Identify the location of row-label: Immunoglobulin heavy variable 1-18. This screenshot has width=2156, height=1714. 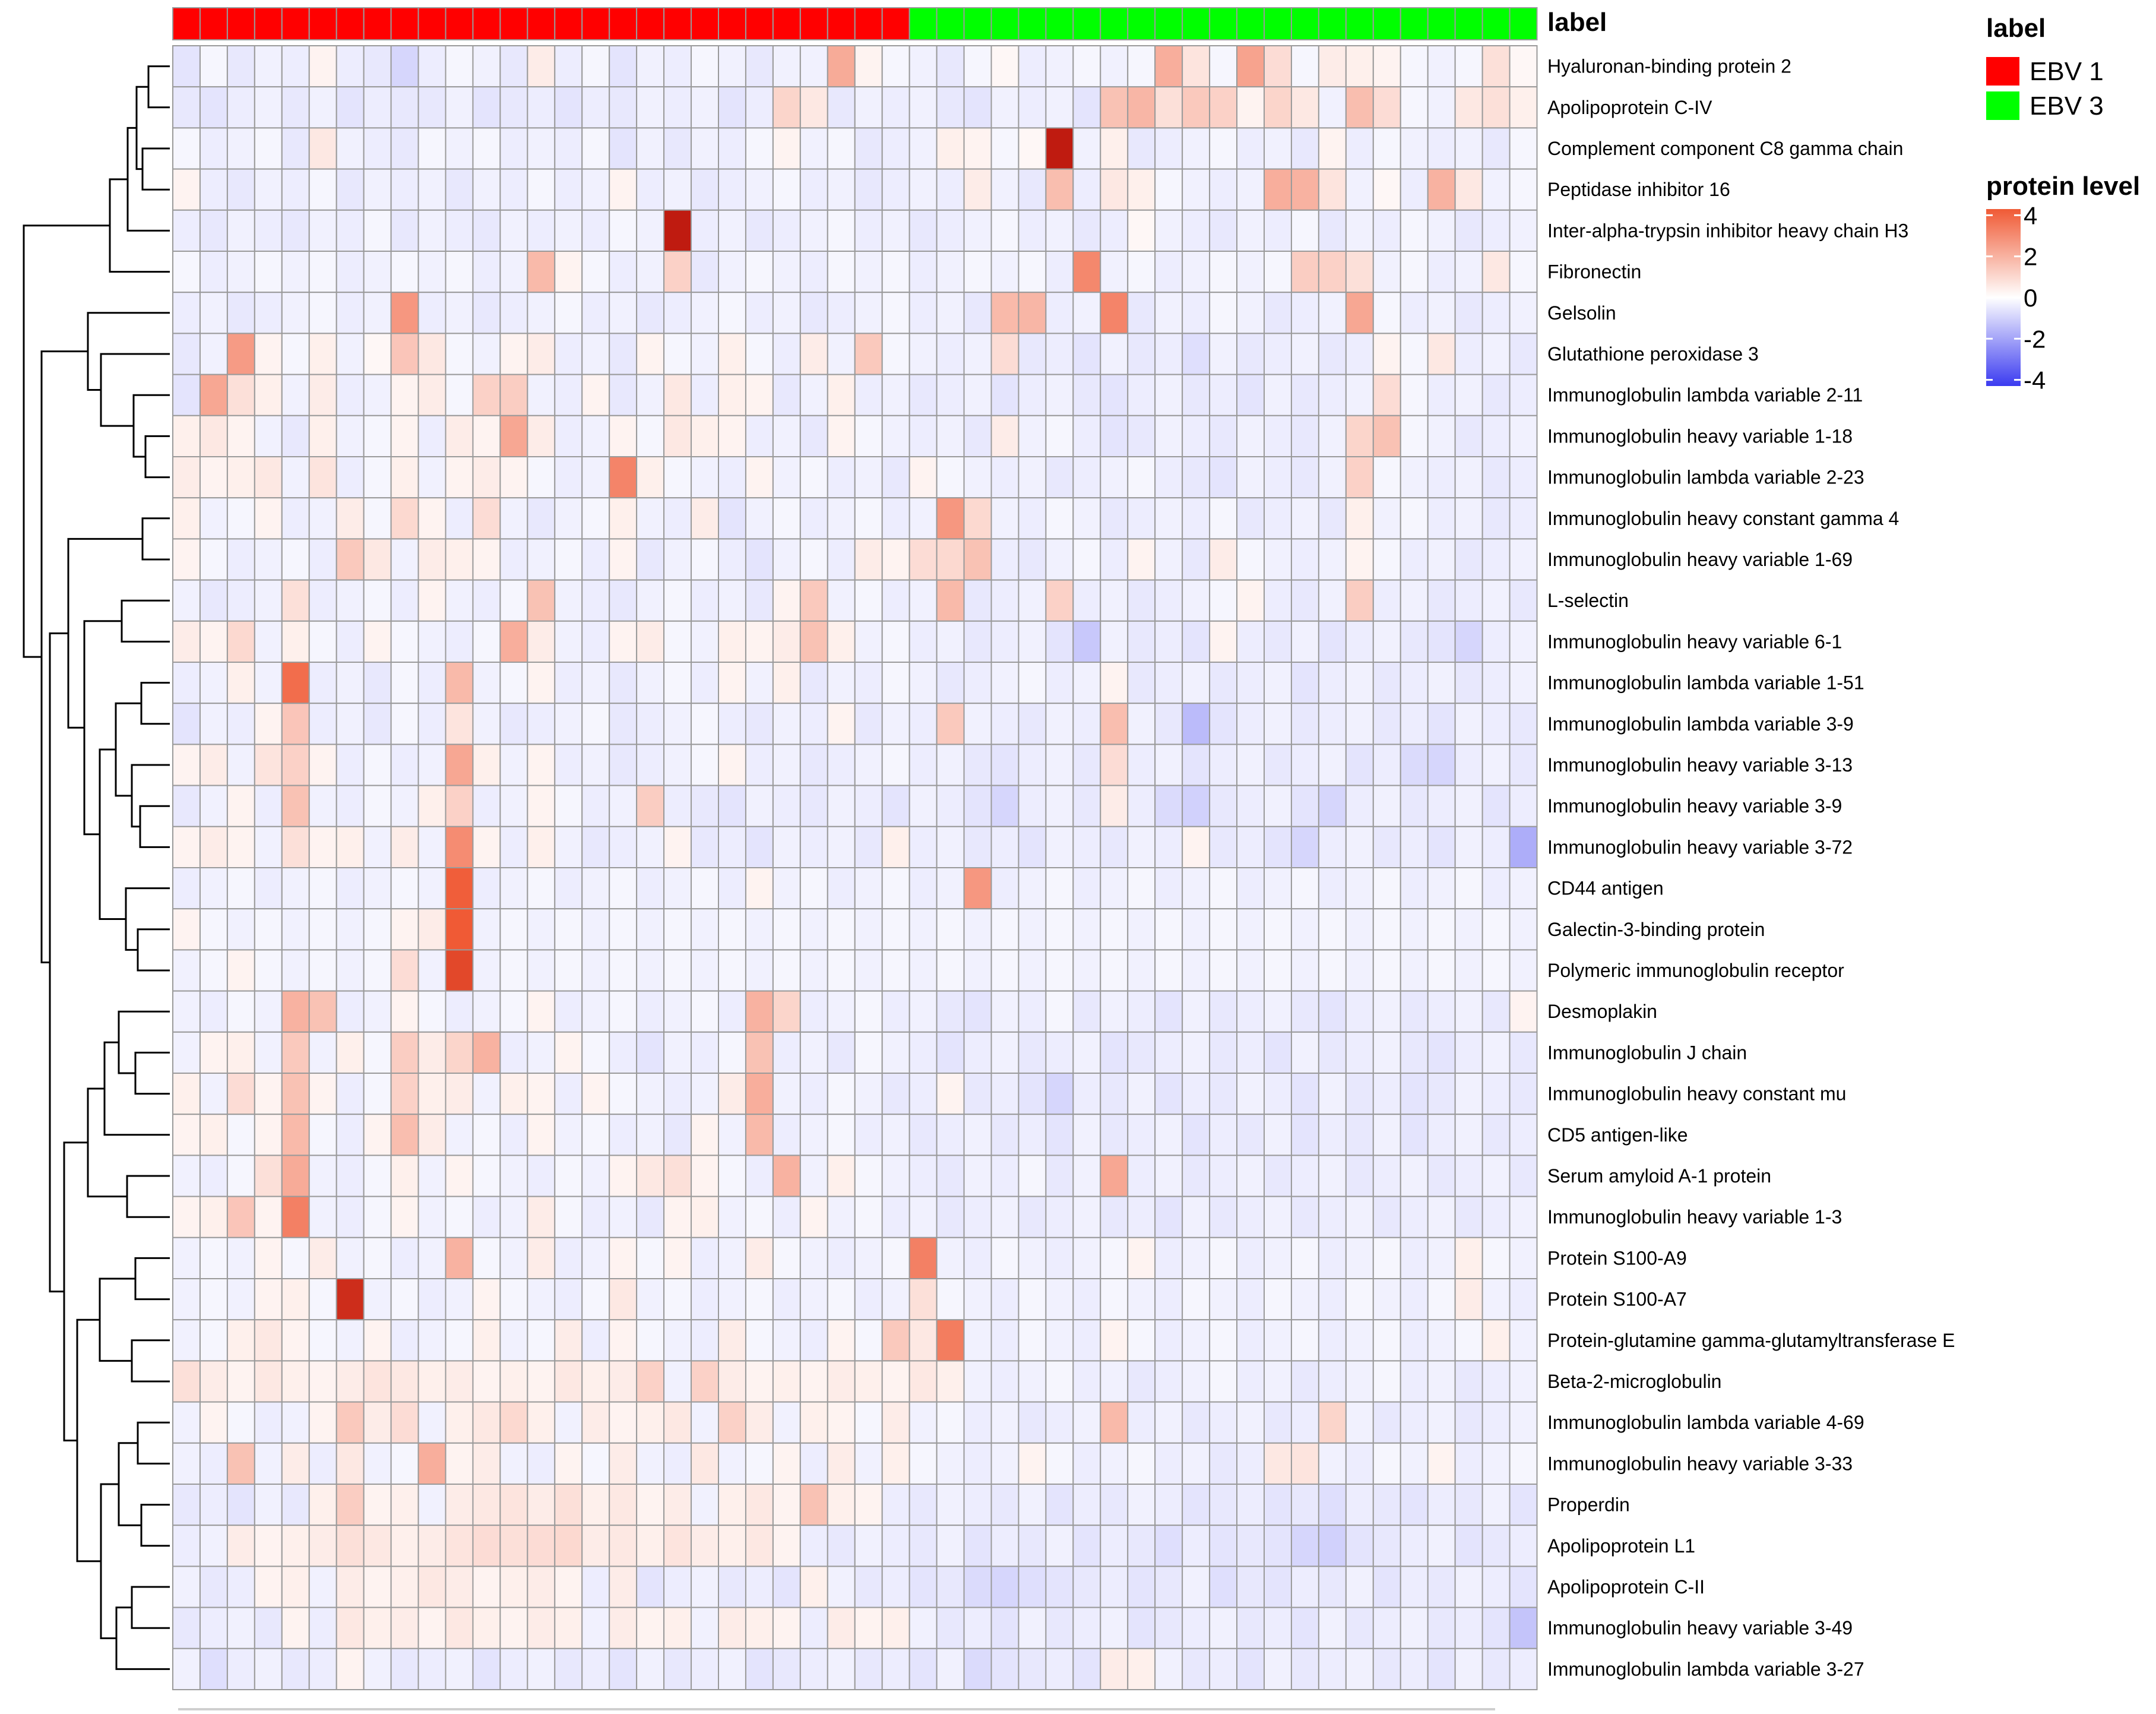
(1700, 436).